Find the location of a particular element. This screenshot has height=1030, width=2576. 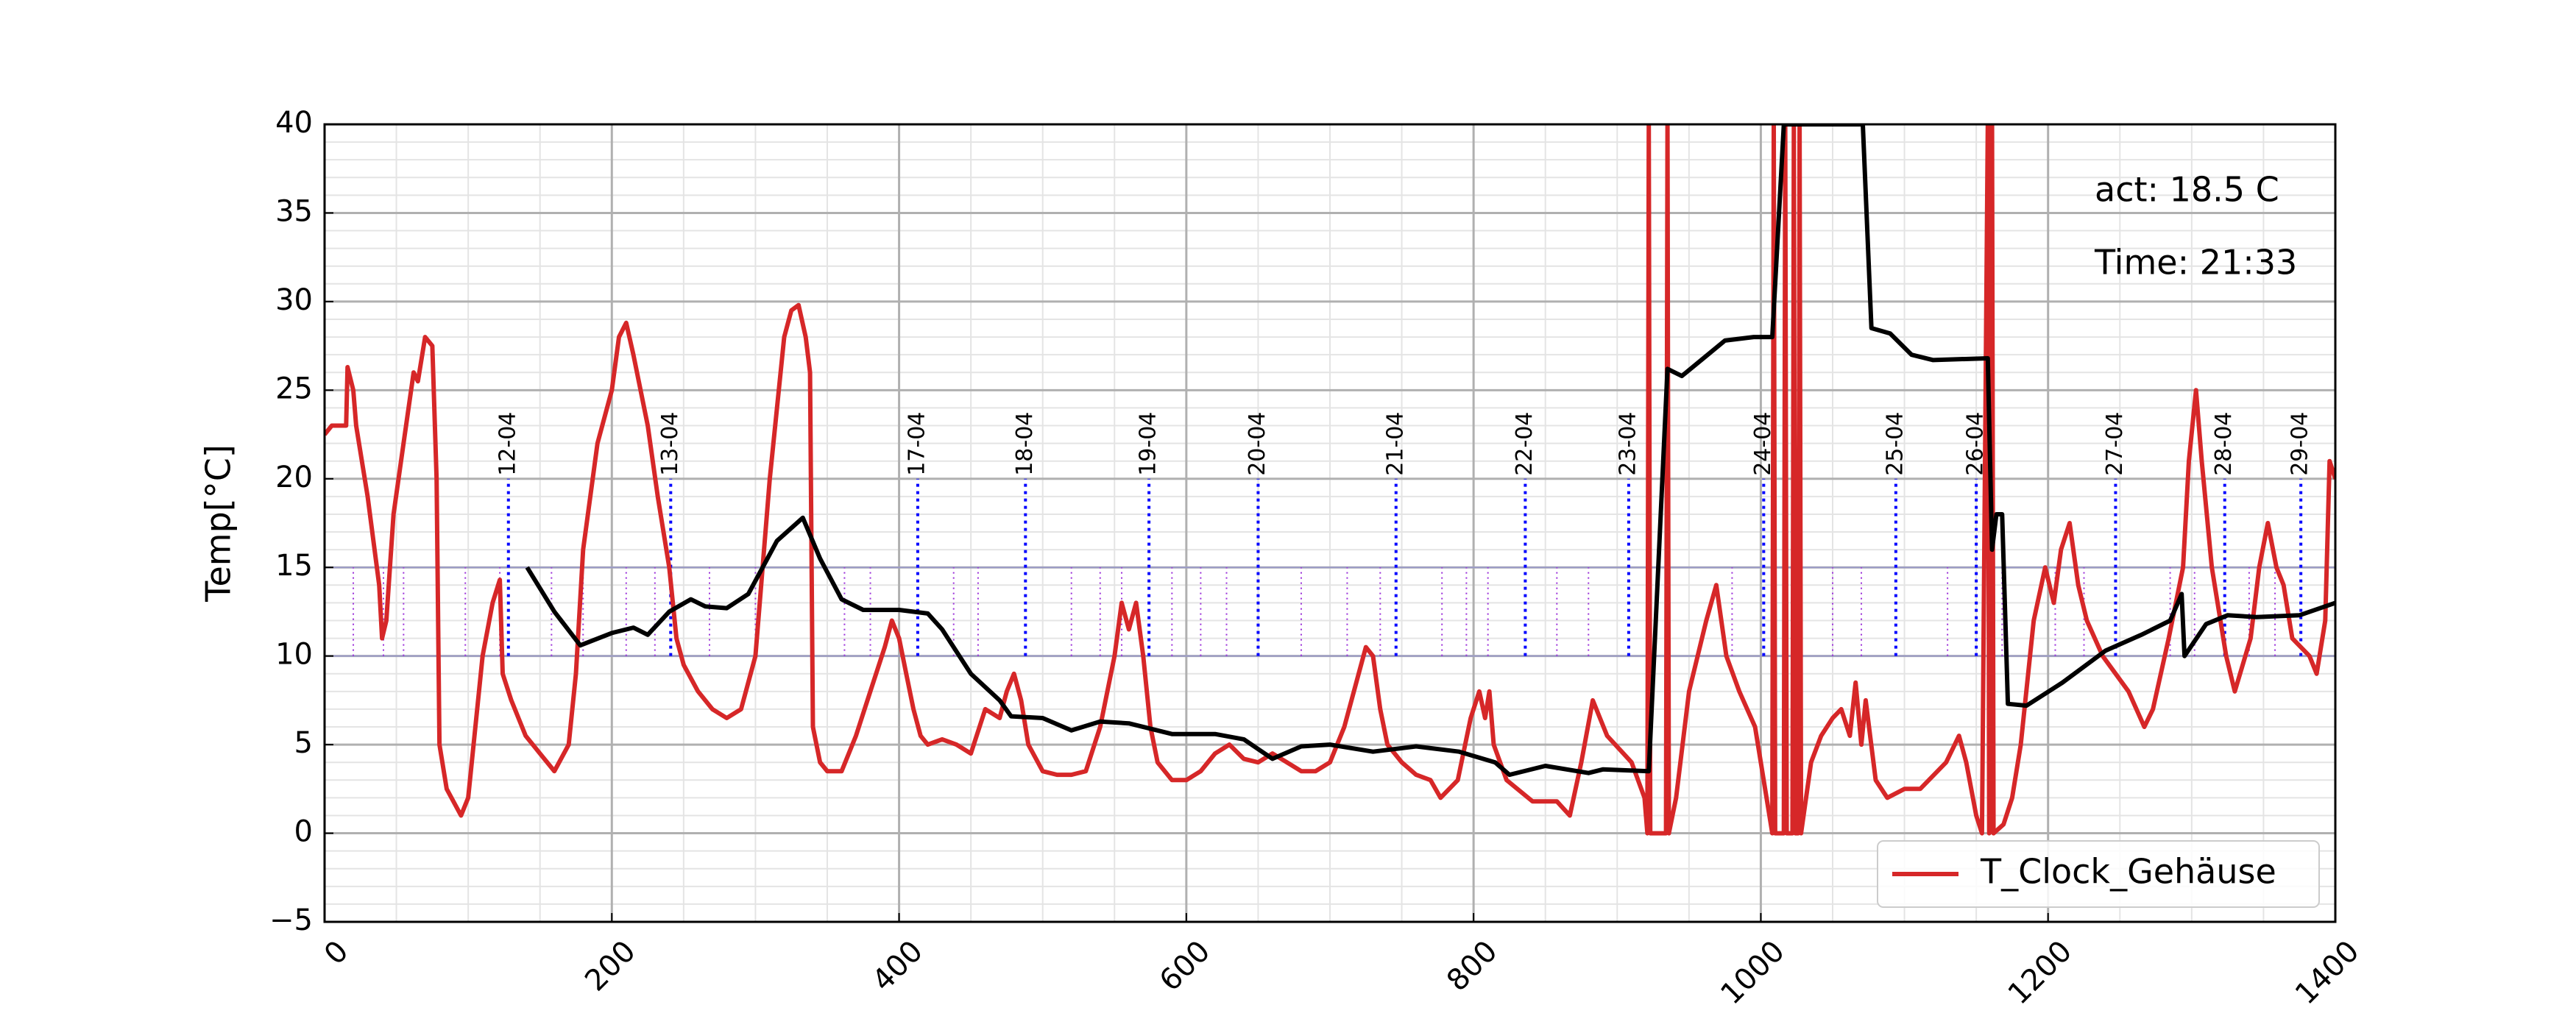

y-tick-label: 25 is located at coordinates (294, 389).